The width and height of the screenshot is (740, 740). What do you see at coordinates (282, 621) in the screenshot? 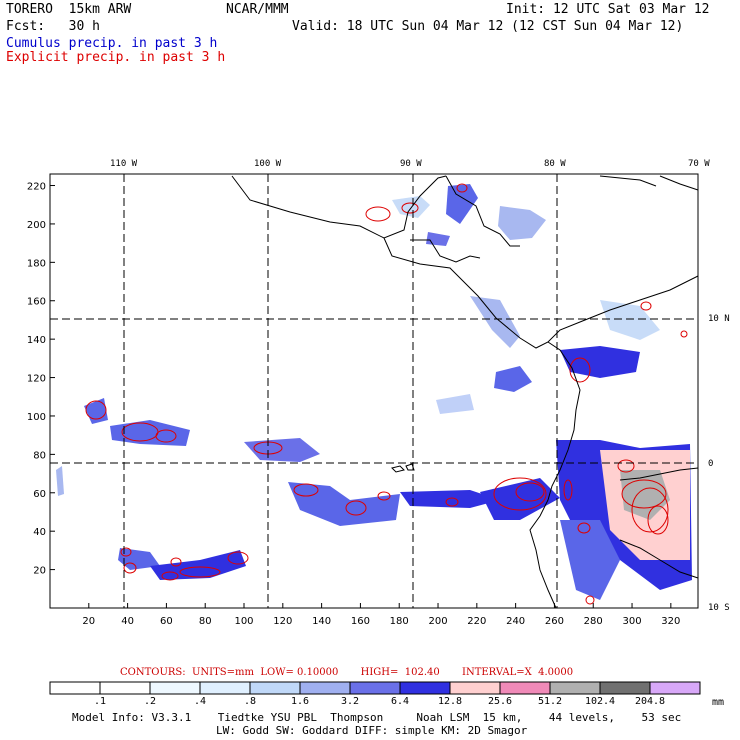
I see `x-tick-label: 120` at bounding box center [282, 621].